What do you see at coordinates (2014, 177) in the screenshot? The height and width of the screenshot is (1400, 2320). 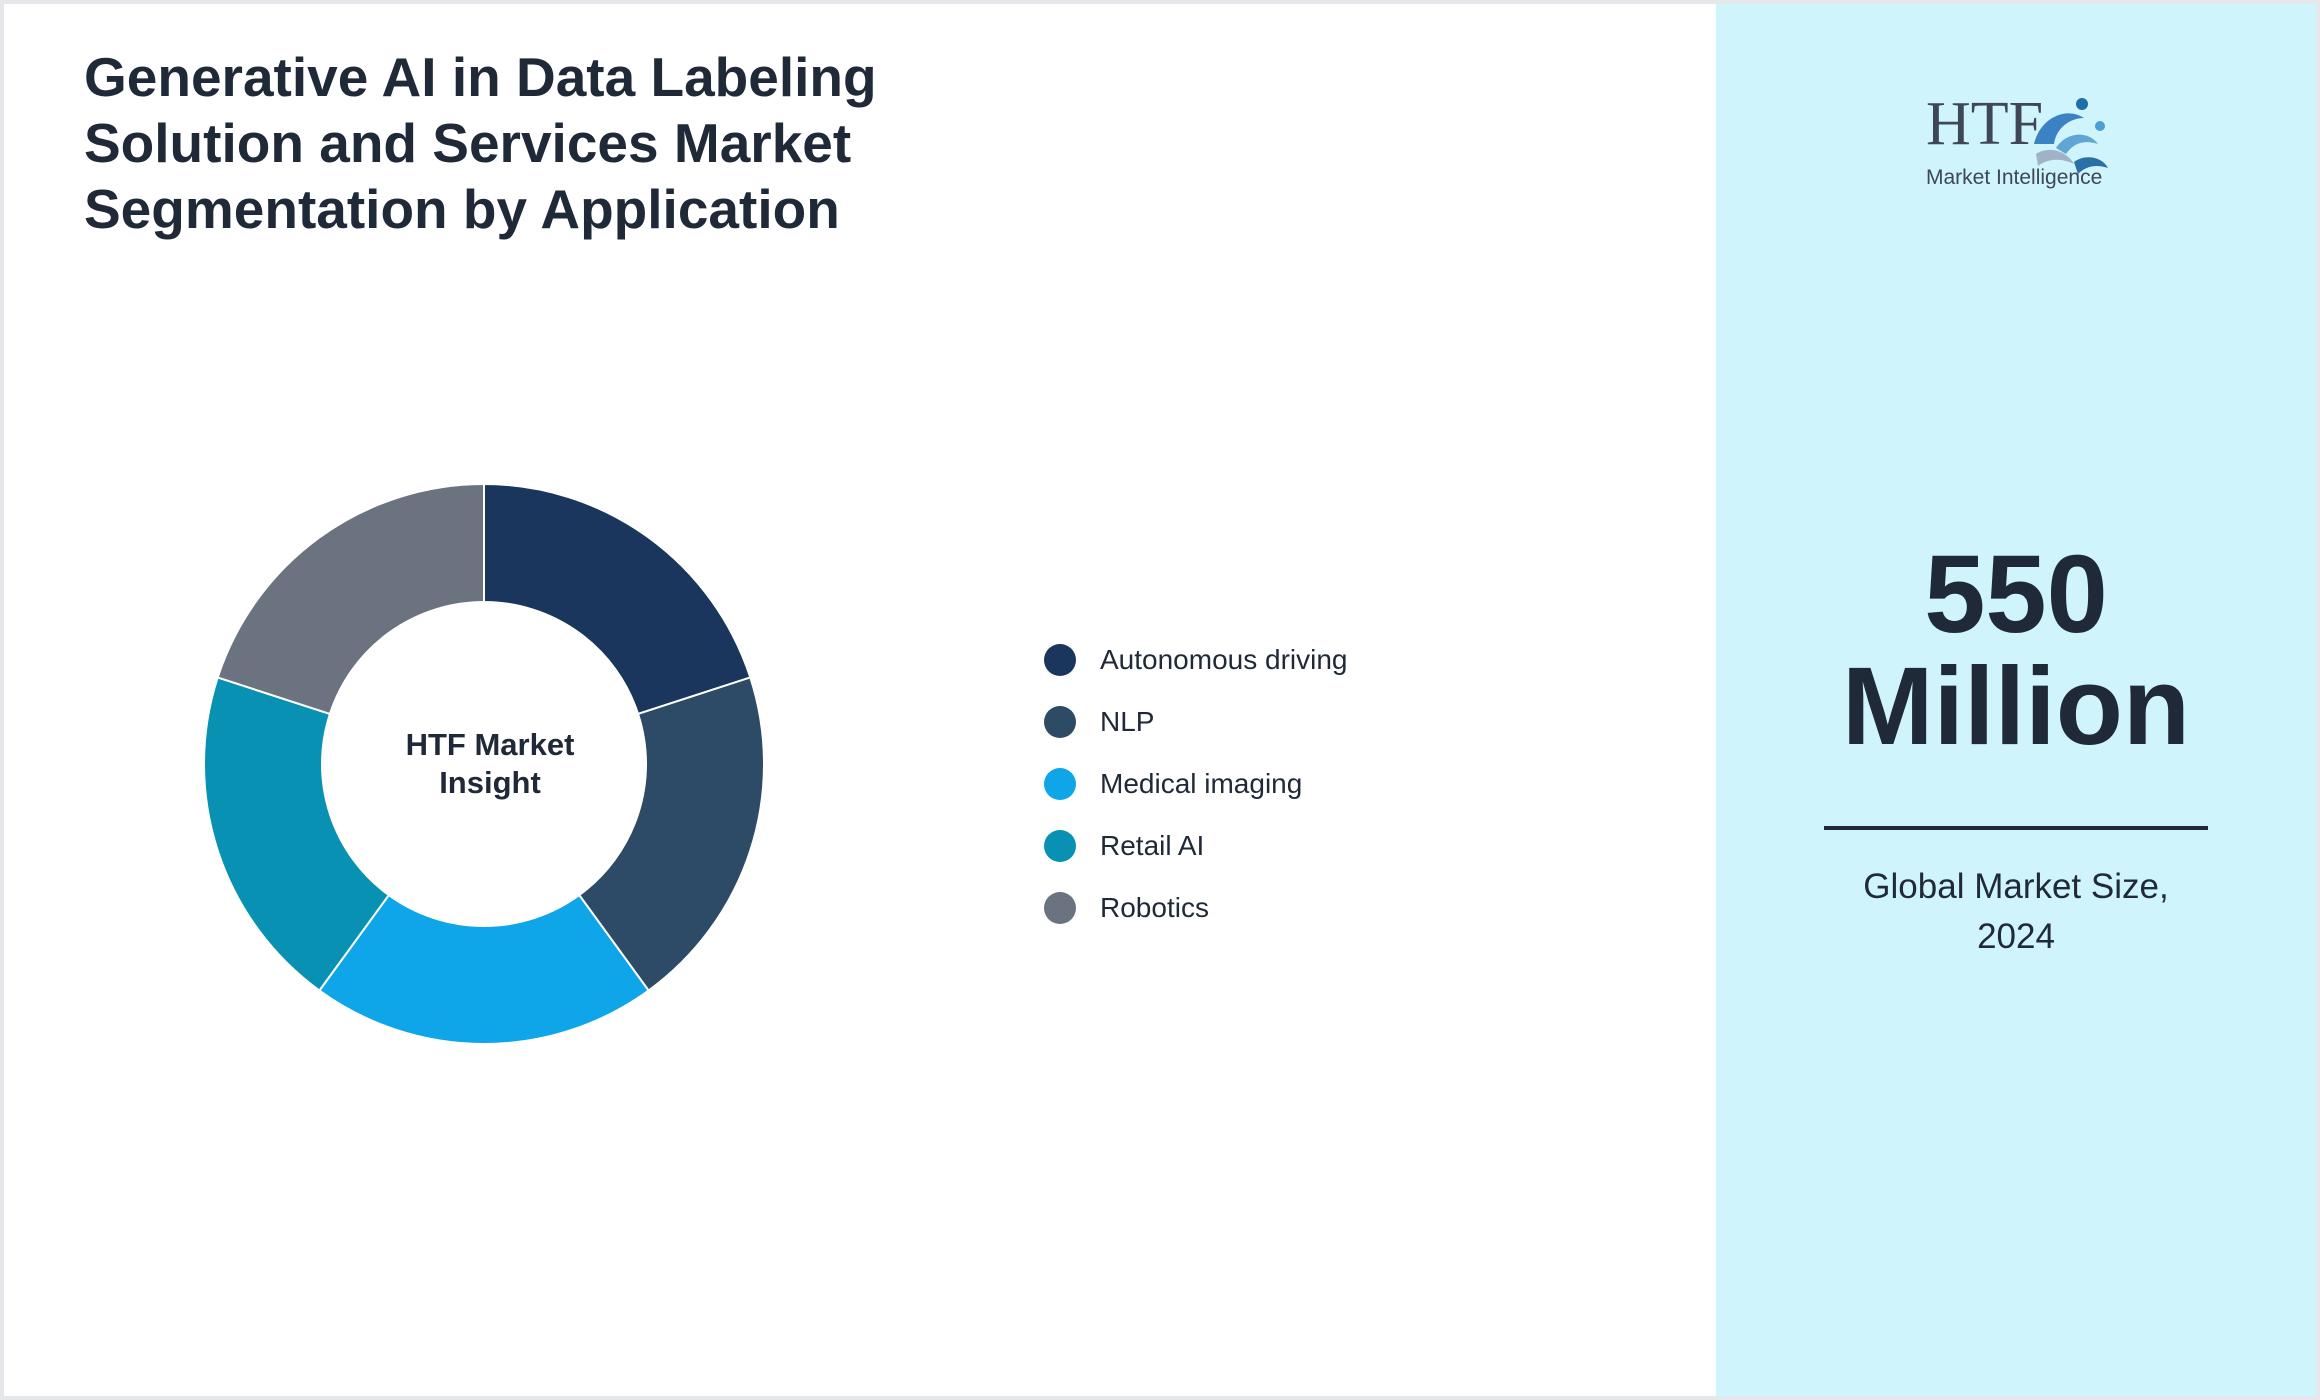 I see `logo-sub-text: Market Intelligence` at bounding box center [2014, 177].